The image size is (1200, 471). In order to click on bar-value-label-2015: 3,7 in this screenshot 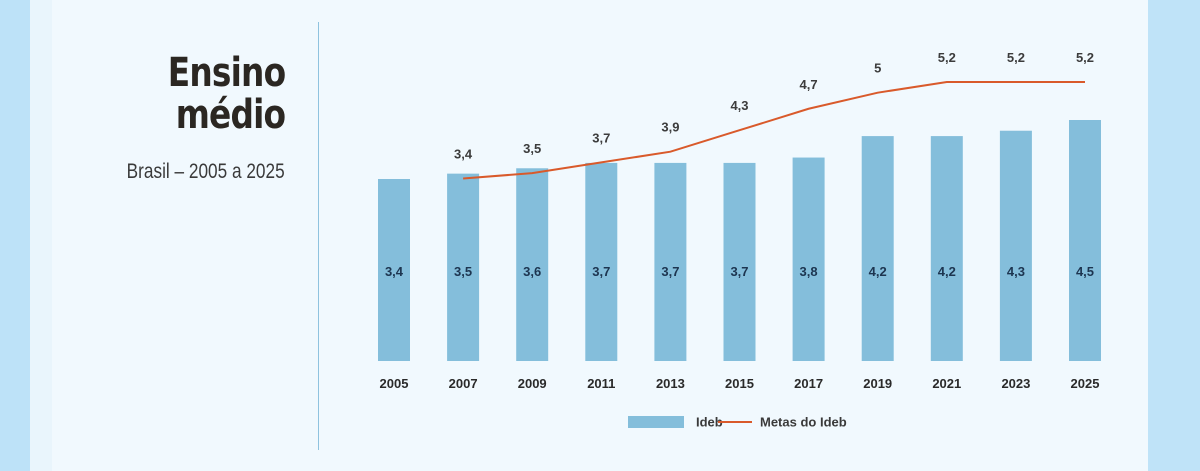, I will do `click(739, 271)`.